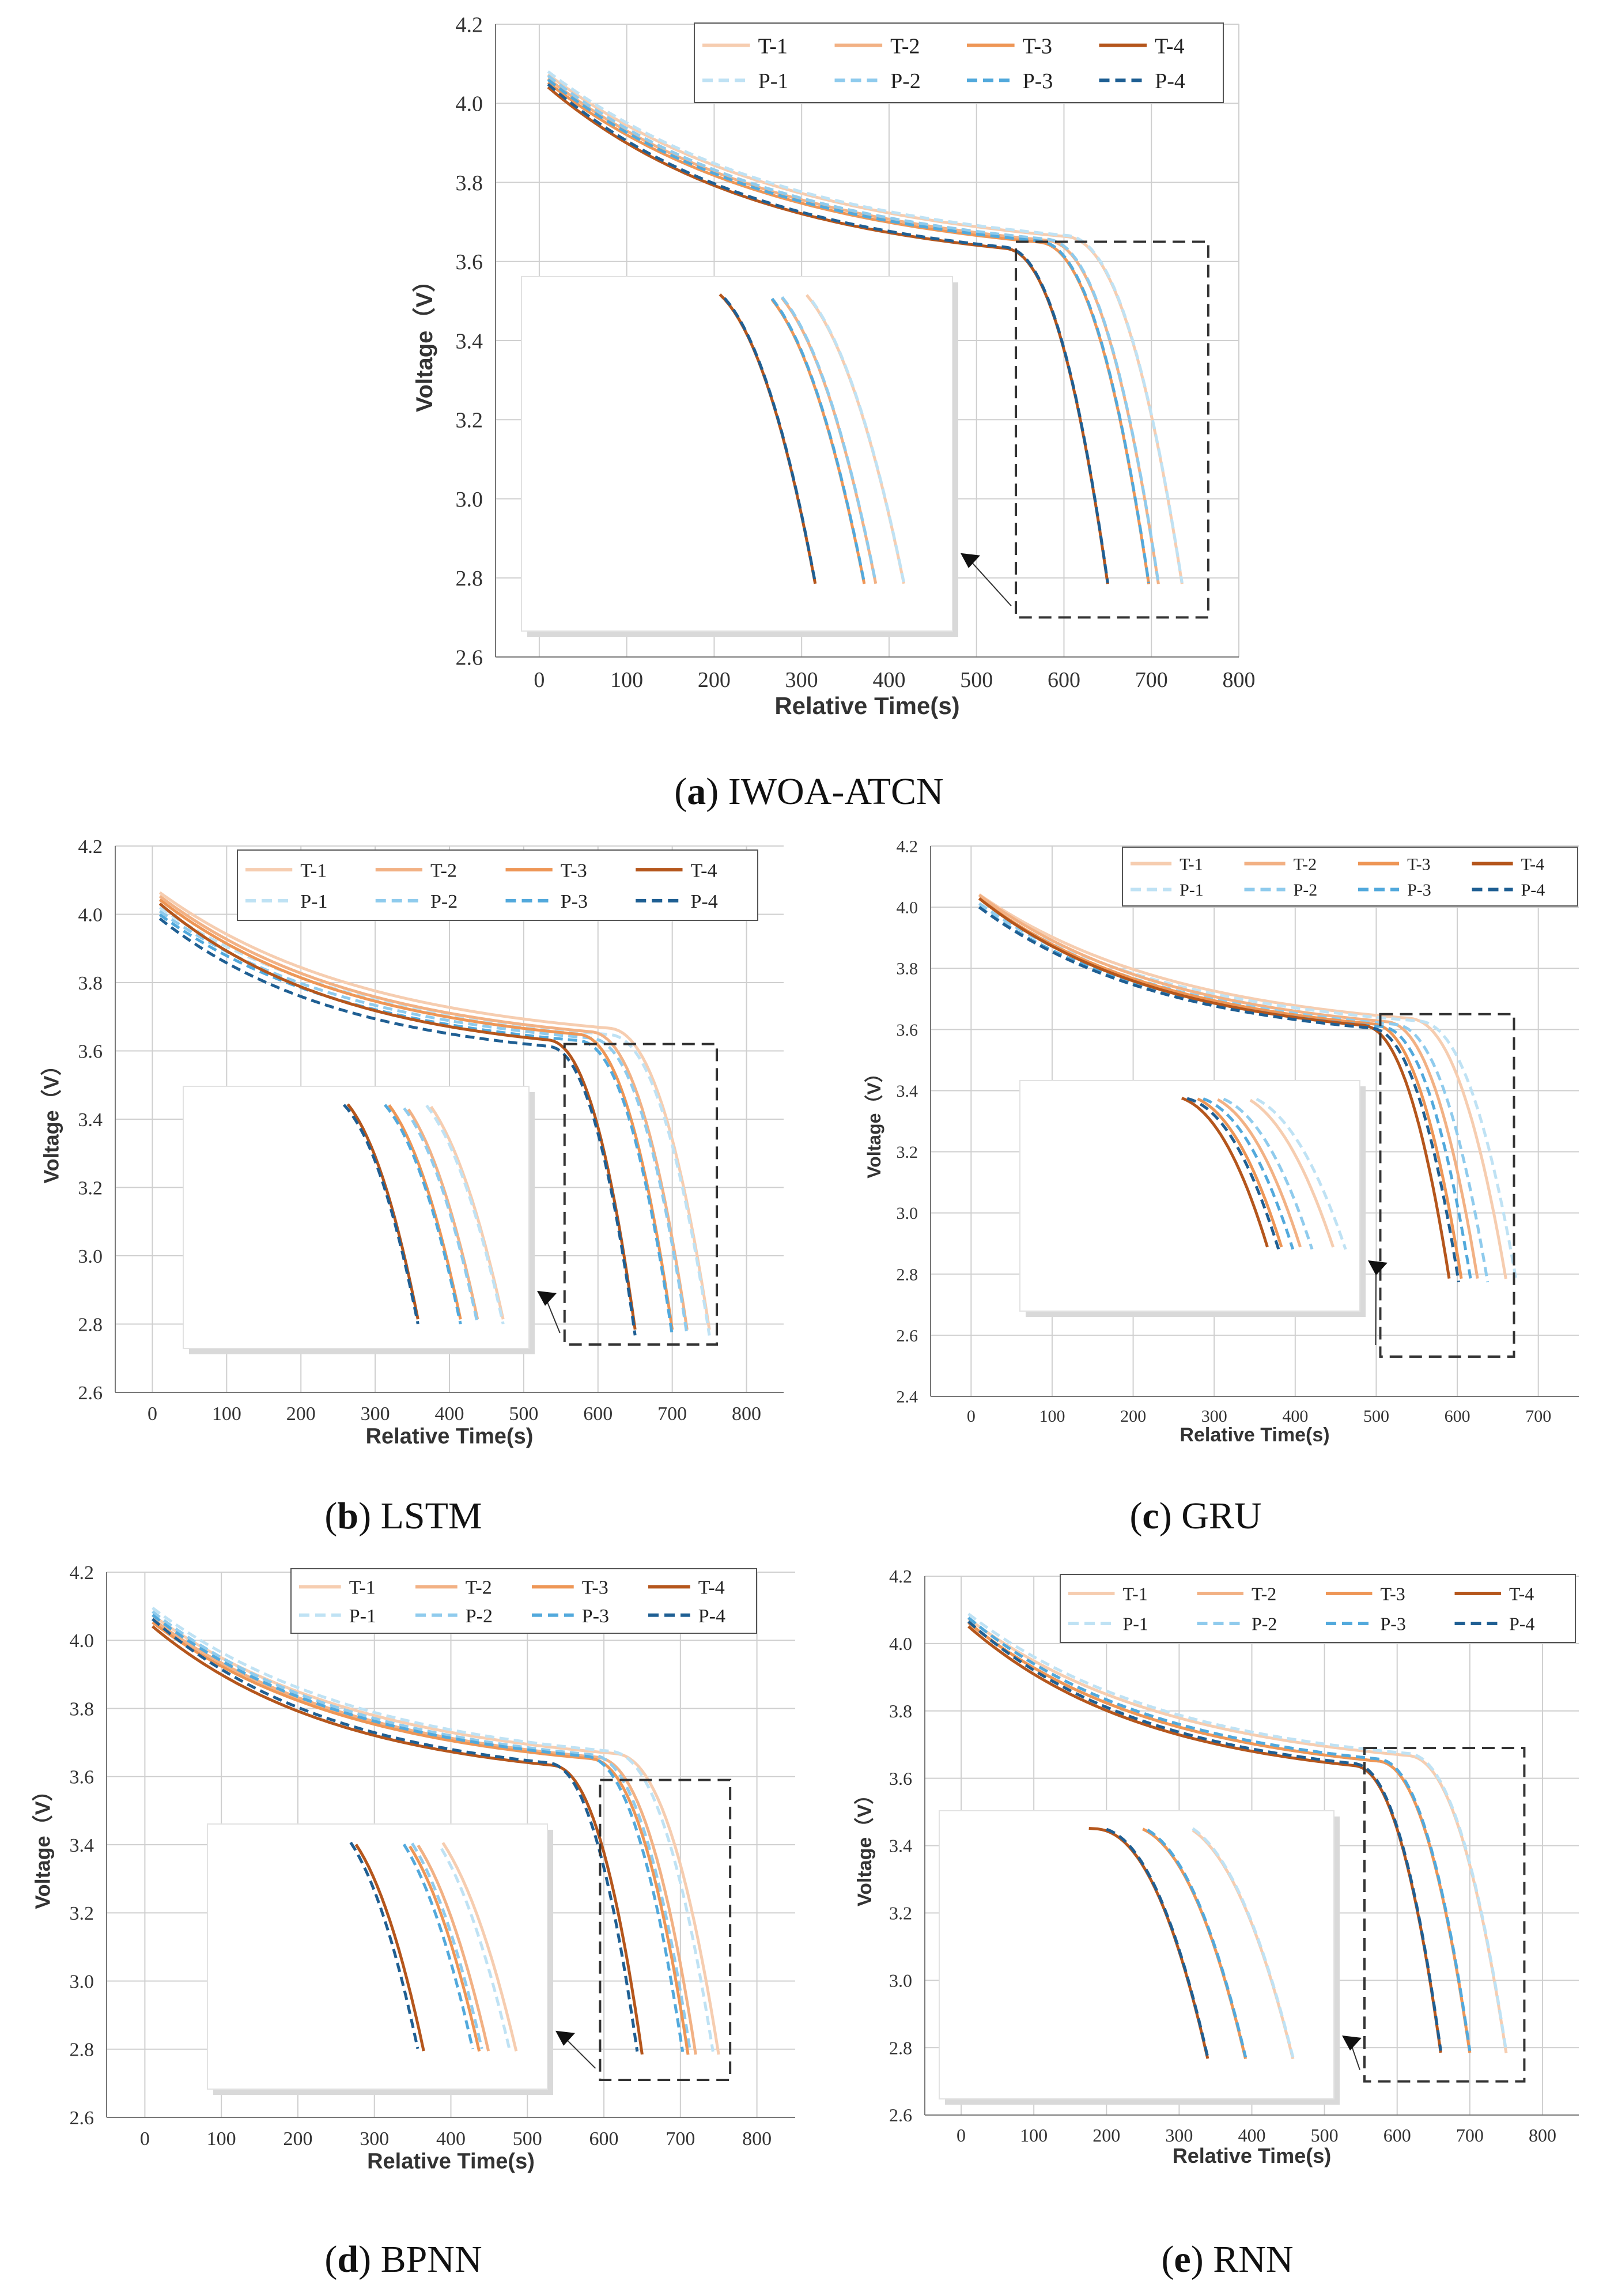 Image resolution: width=1618 pixels, height=2296 pixels. I want to click on panel-caption: (a) IWOA-ATCN, so click(808, 792).